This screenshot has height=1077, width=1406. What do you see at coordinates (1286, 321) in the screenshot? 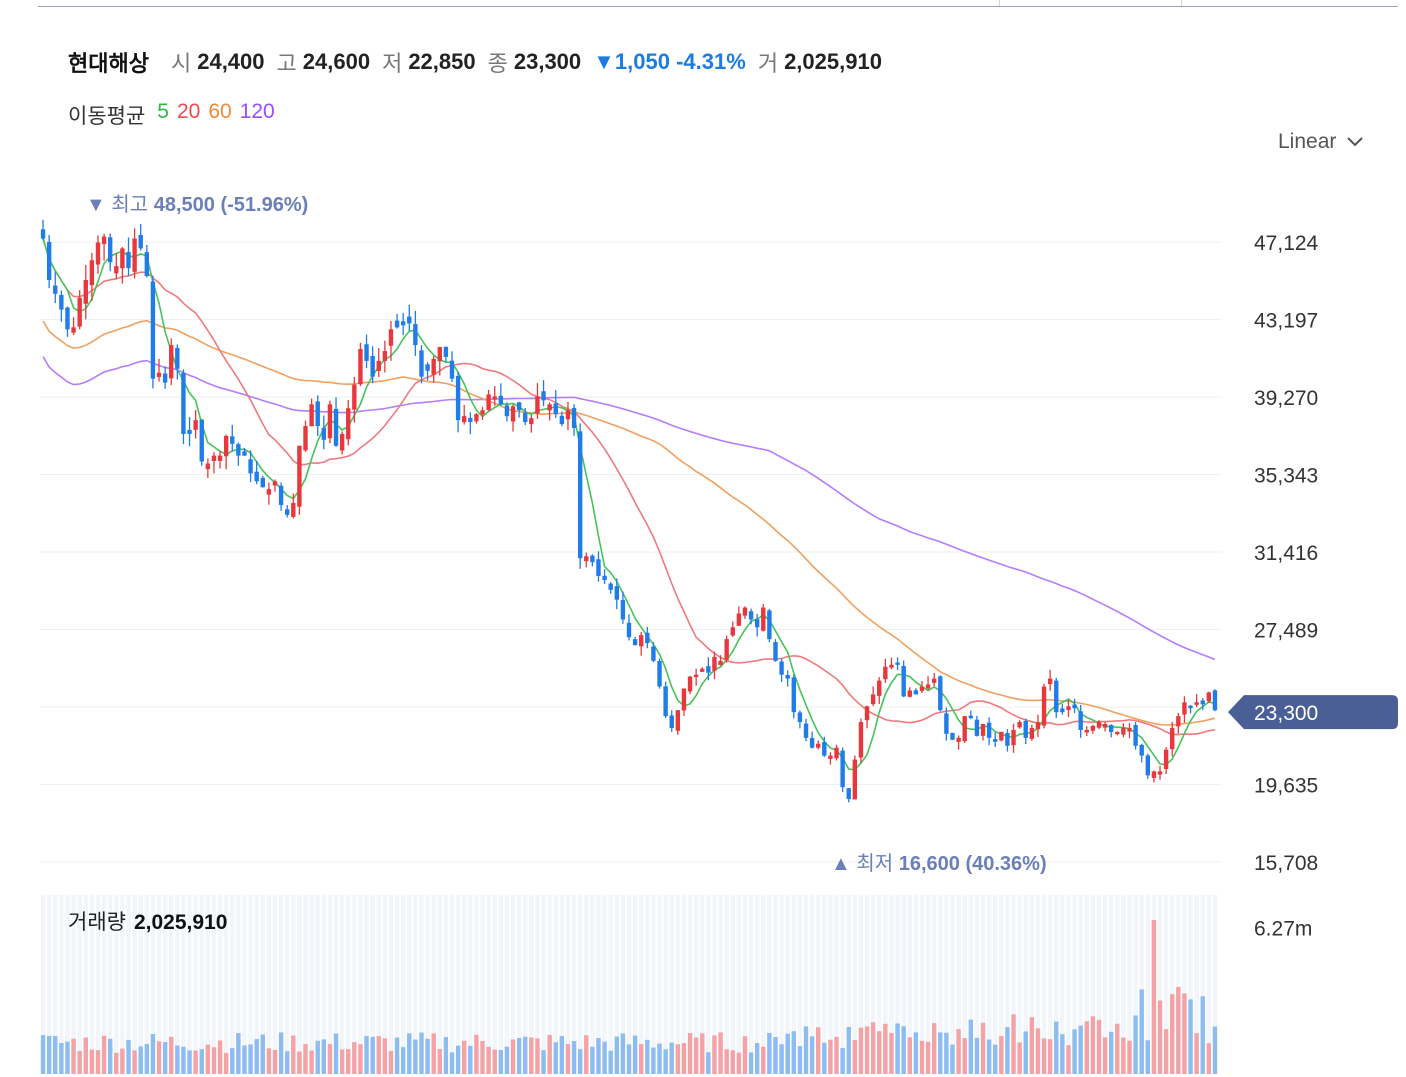
I see `y-tick-label: 43,197` at bounding box center [1286, 321].